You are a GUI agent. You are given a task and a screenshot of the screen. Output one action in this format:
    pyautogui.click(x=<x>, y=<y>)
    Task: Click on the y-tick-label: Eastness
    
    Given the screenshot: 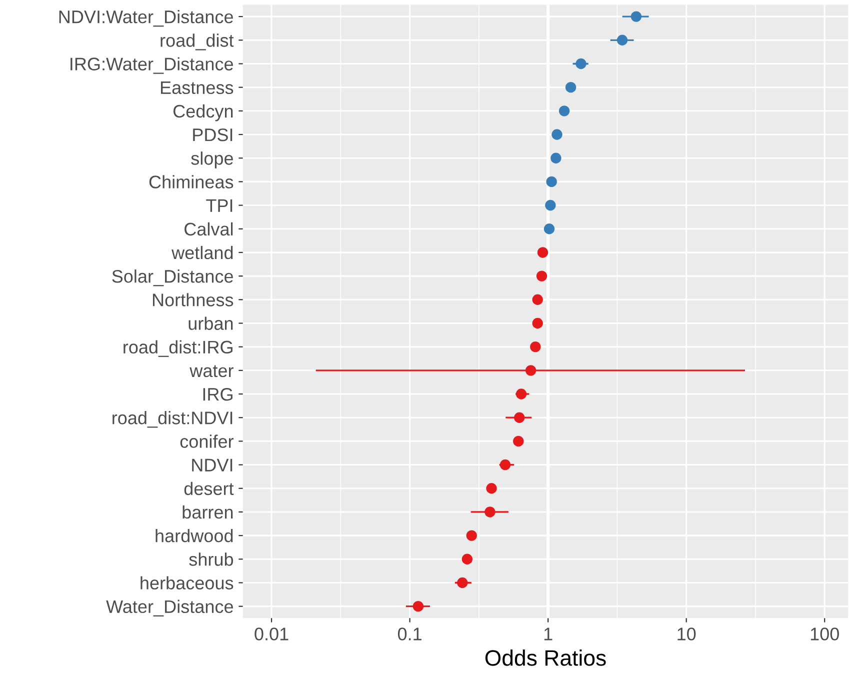 What is the action you would take?
    pyautogui.click(x=197, y=87)
    